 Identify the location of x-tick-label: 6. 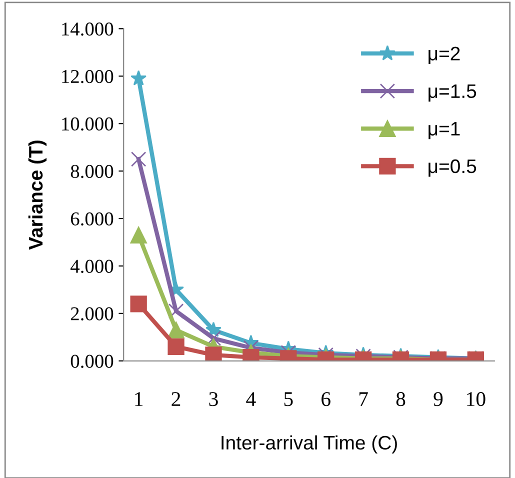
(326, 399).